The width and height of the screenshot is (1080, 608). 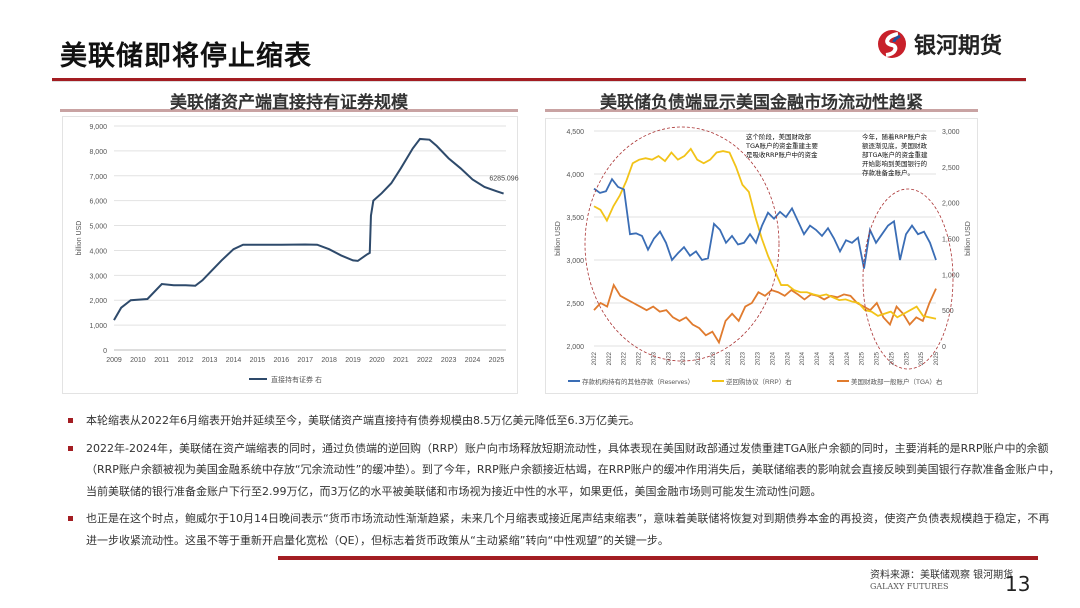 What do you see at coordinates (258, 360) in the screenshot?
I see `x-tick-label: 2015` at bounding box center [258, 360].